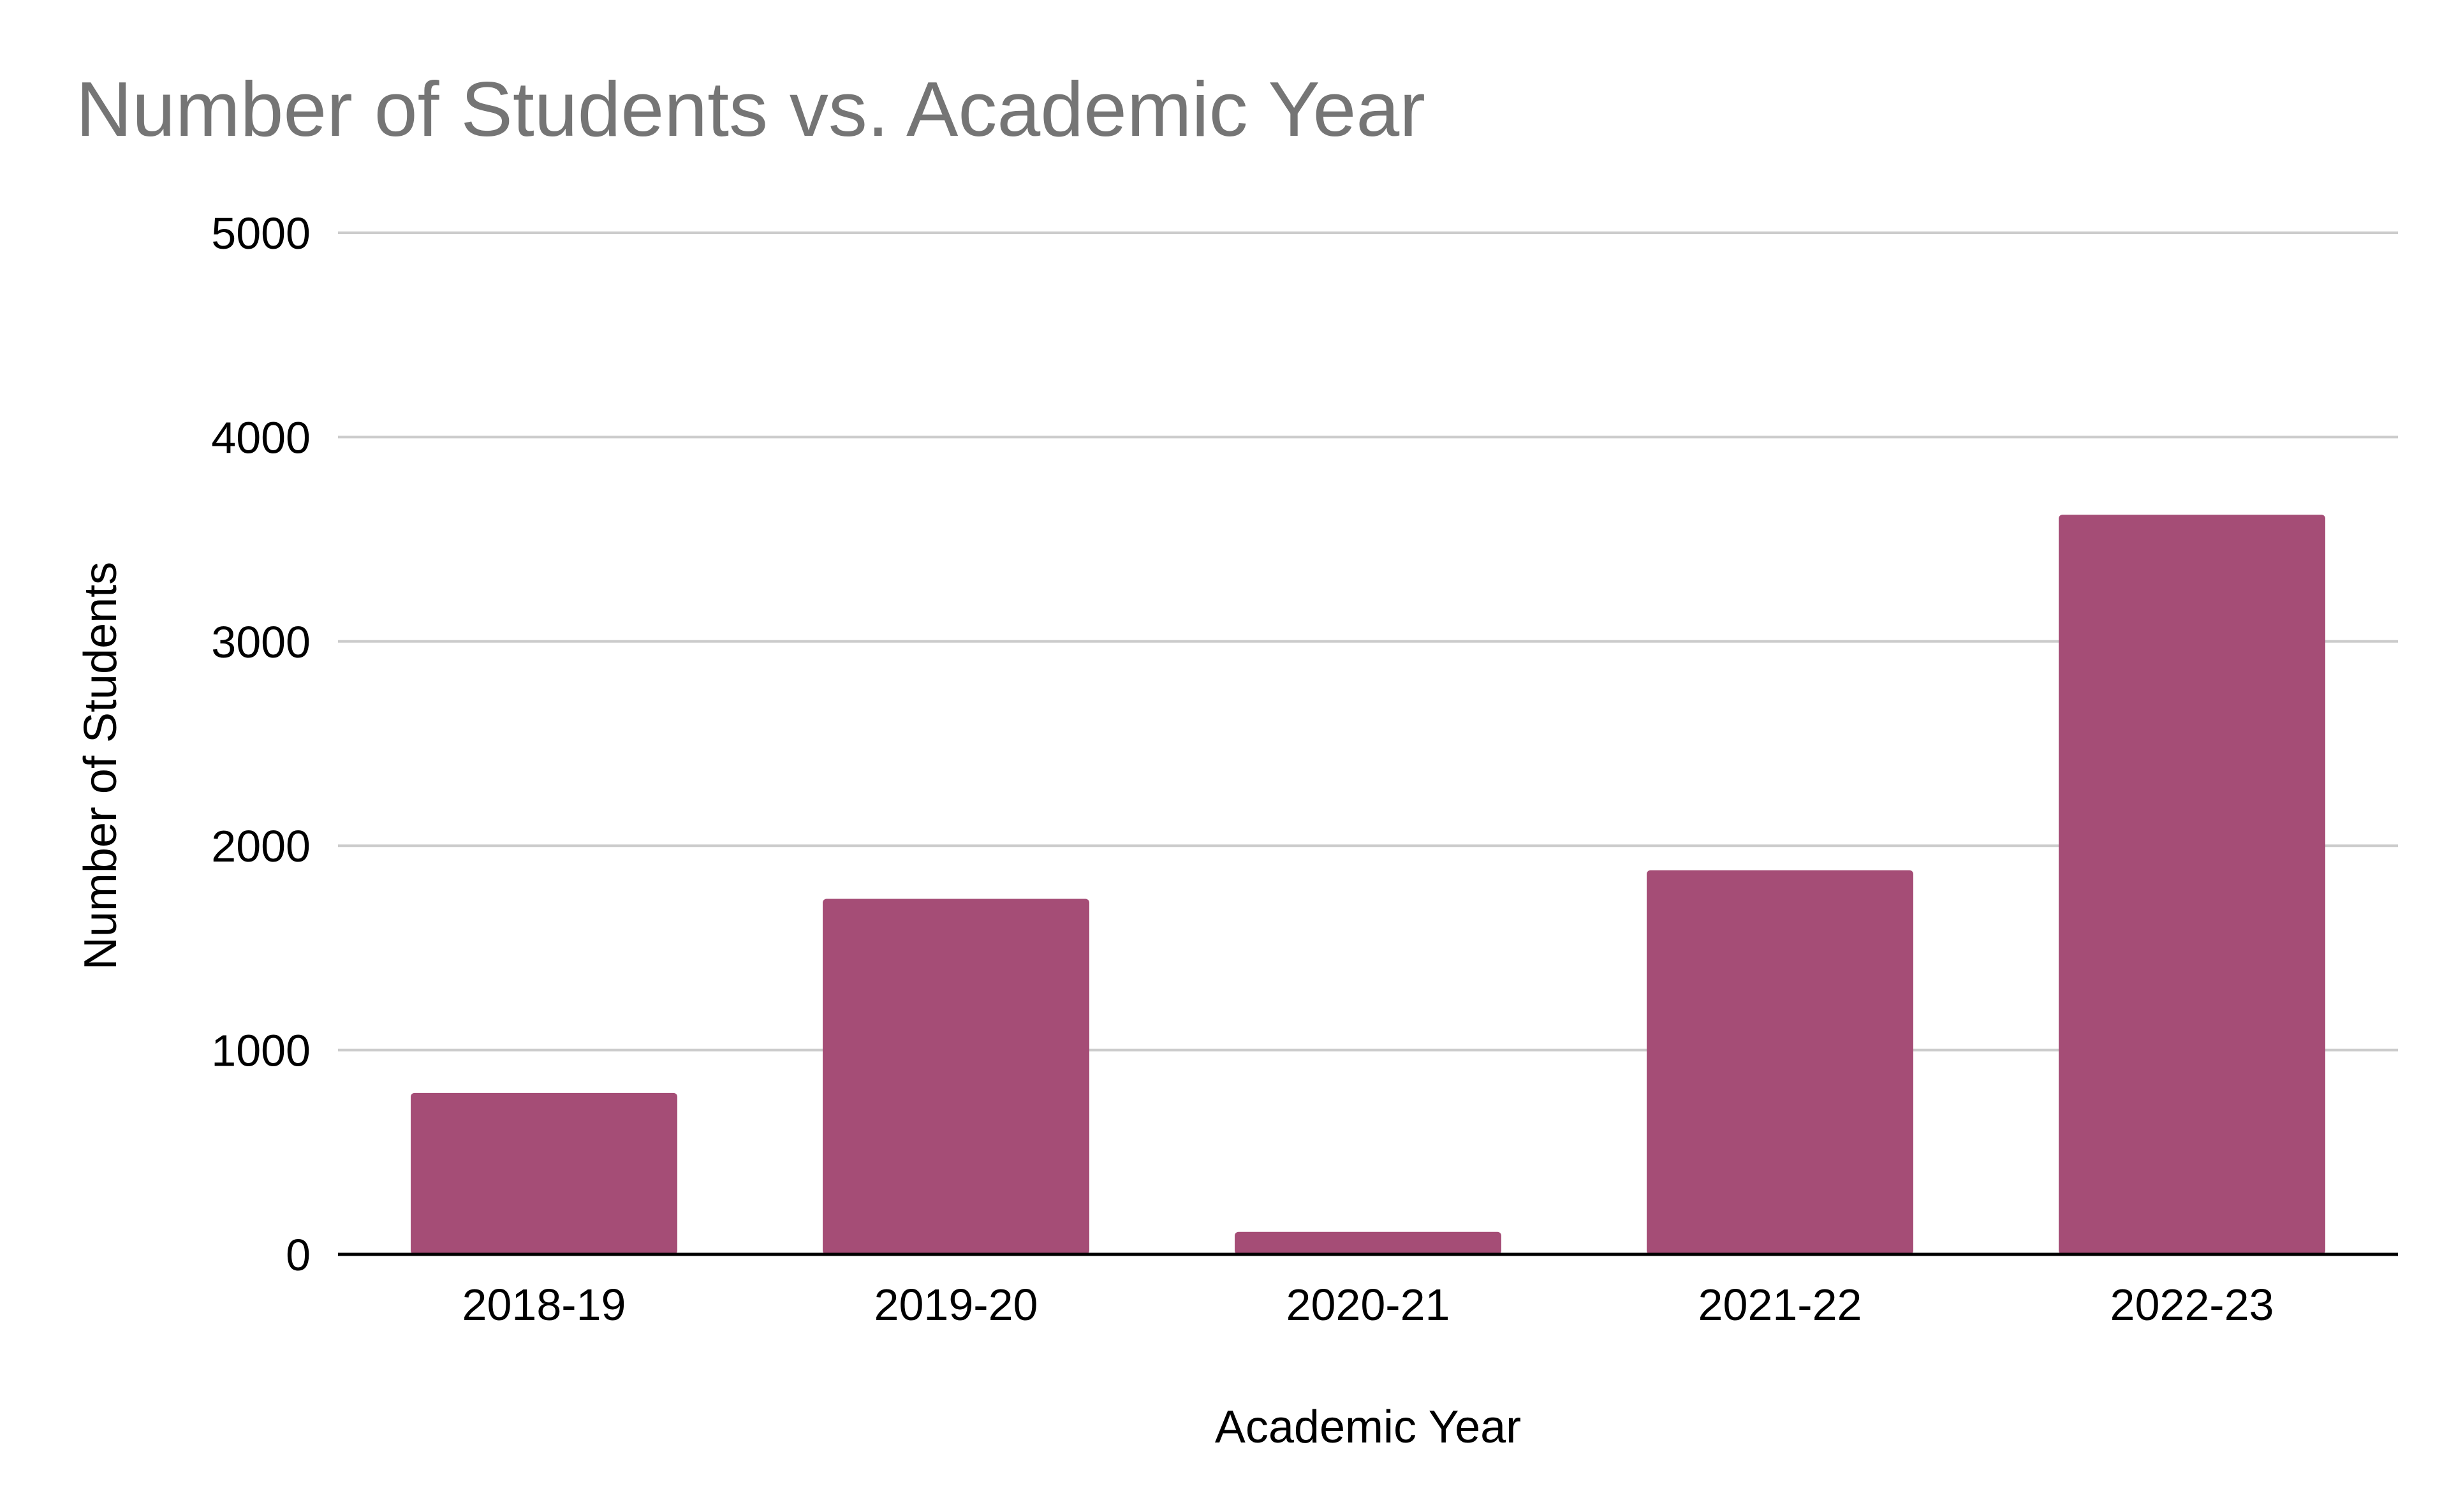  I want to click on x-category-labels: 2018-19 2019-20 2020-21 2021-22 2022-23, so click(1368, 1305).